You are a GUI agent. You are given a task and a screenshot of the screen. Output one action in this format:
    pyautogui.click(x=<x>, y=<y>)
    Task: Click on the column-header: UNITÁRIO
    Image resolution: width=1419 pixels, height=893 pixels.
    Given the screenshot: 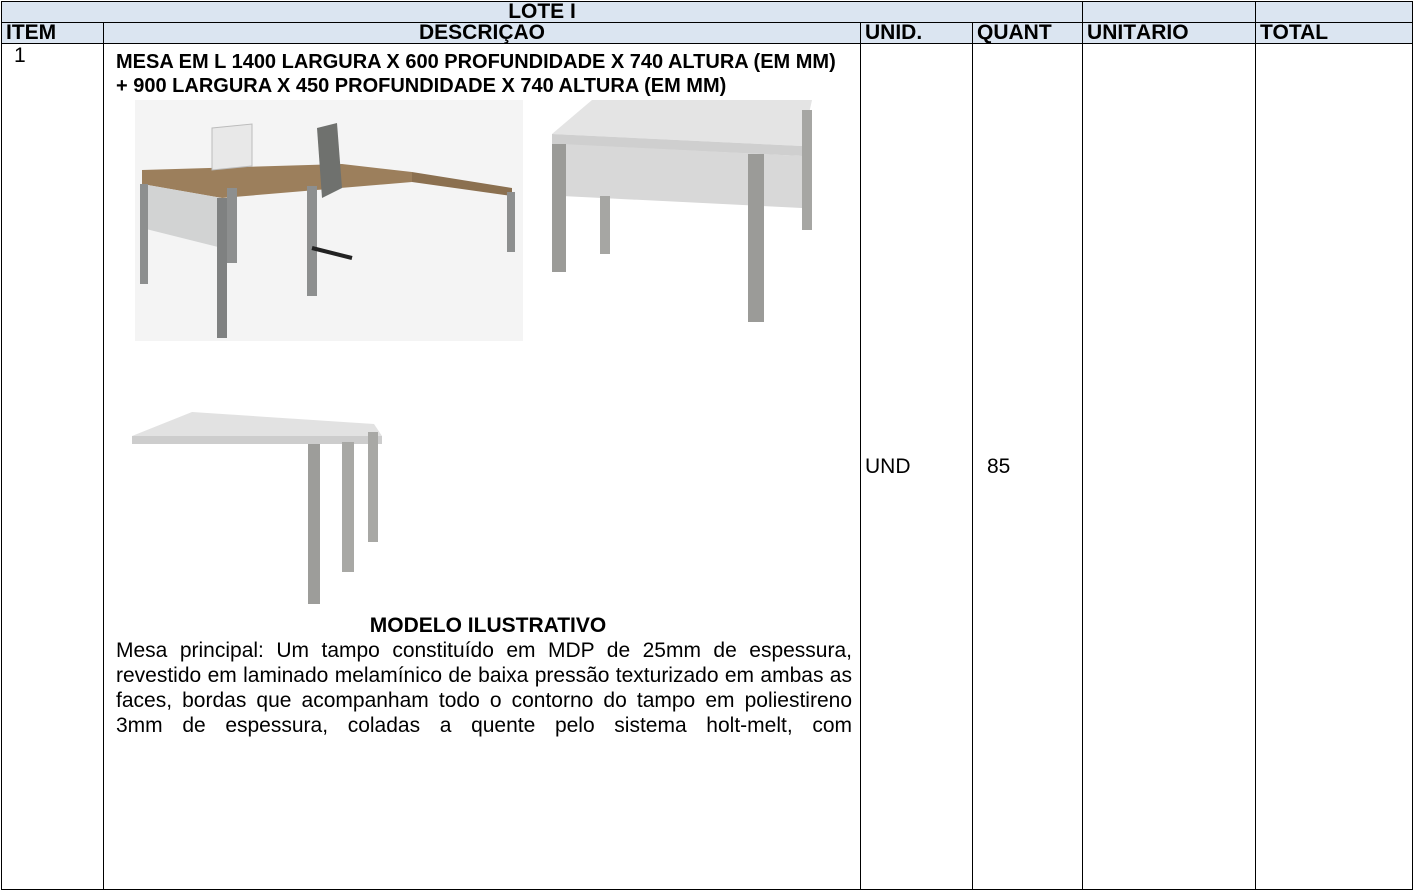 What is the action you would take?
    pyautogui.click(x=1169, y=33)
    